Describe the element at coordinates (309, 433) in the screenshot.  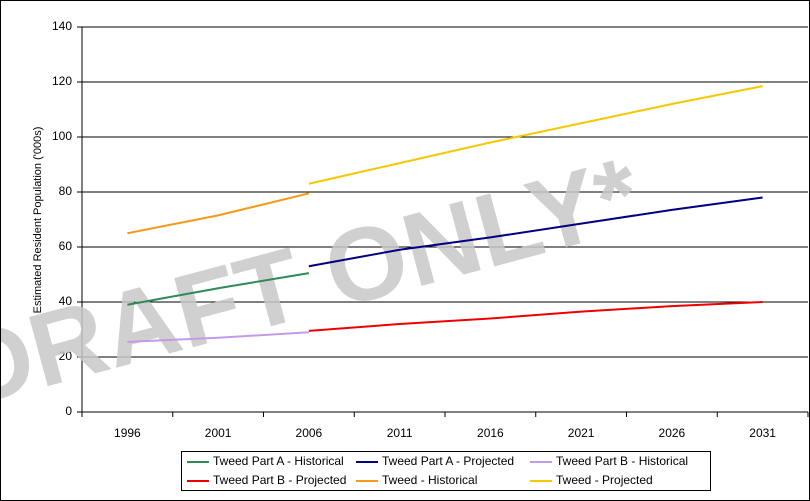
I see `x-tick-label: 2006` at that location.